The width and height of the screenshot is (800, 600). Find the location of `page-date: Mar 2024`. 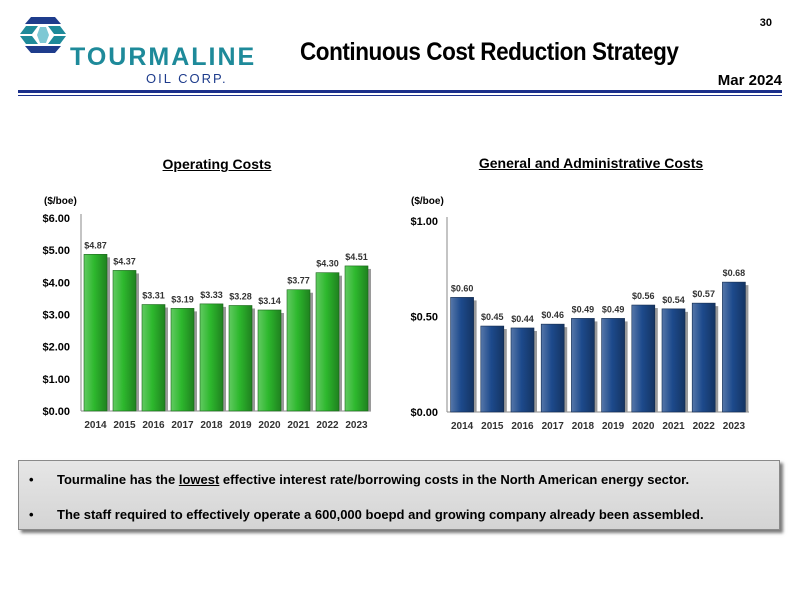

page-date: Mar 2024 is located at coordinates (749, 80).